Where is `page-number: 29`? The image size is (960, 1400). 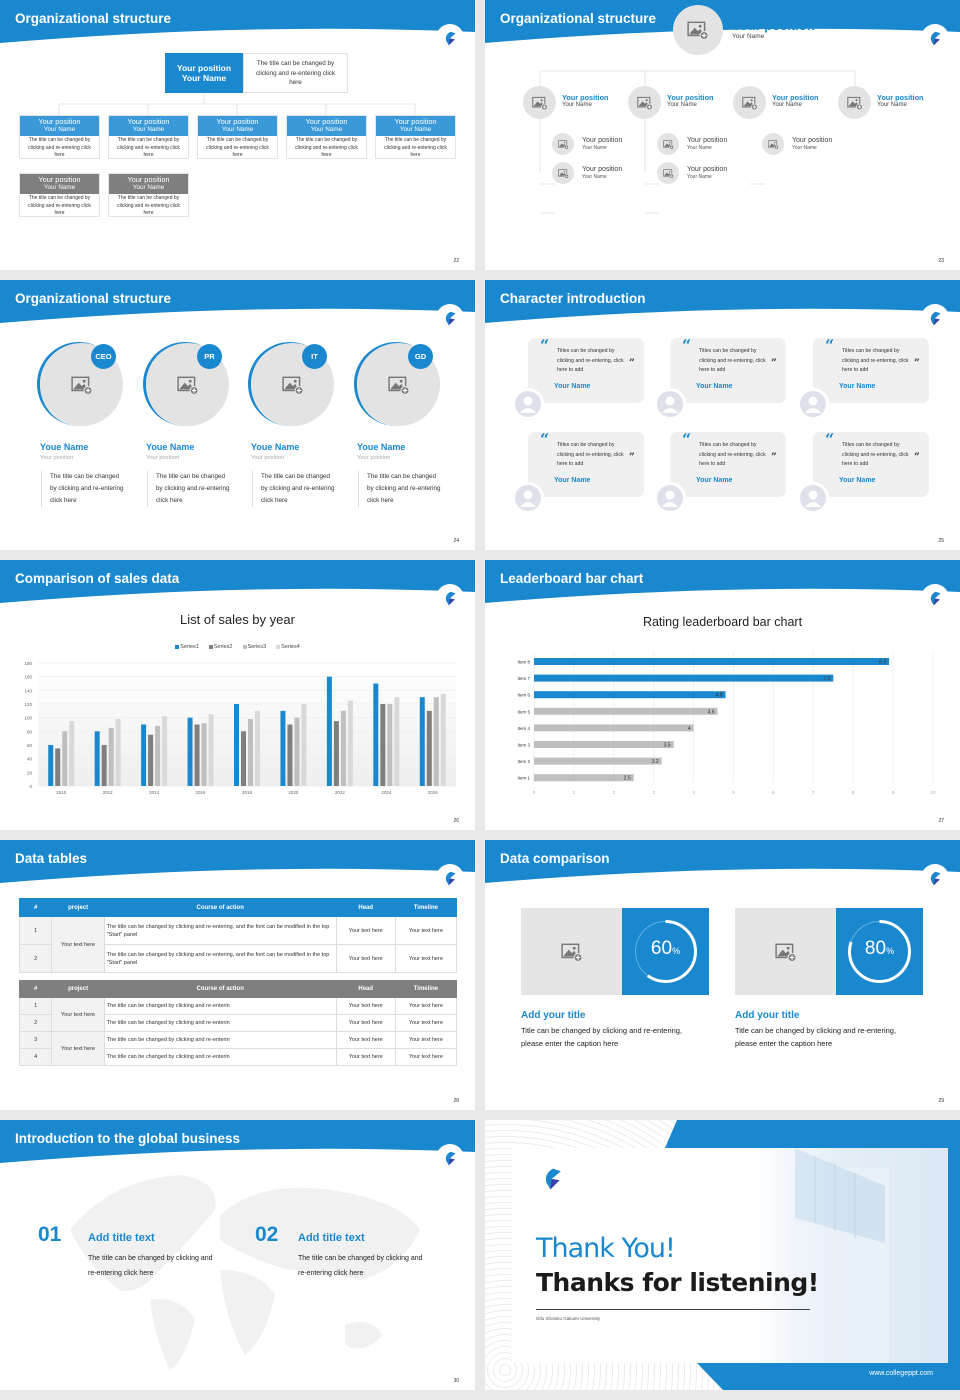
page-number: 29 is located at coordinates (941, 1101).